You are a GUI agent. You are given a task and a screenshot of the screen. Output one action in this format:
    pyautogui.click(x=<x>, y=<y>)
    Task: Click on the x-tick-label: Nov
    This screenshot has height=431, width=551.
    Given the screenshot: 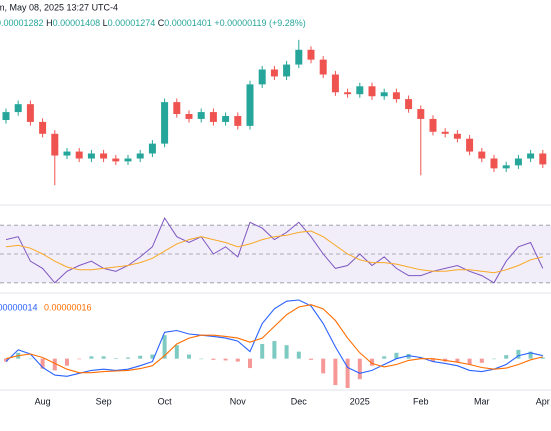 What is the action you would take?
    pyautogui.click(x=238, y=401)
    